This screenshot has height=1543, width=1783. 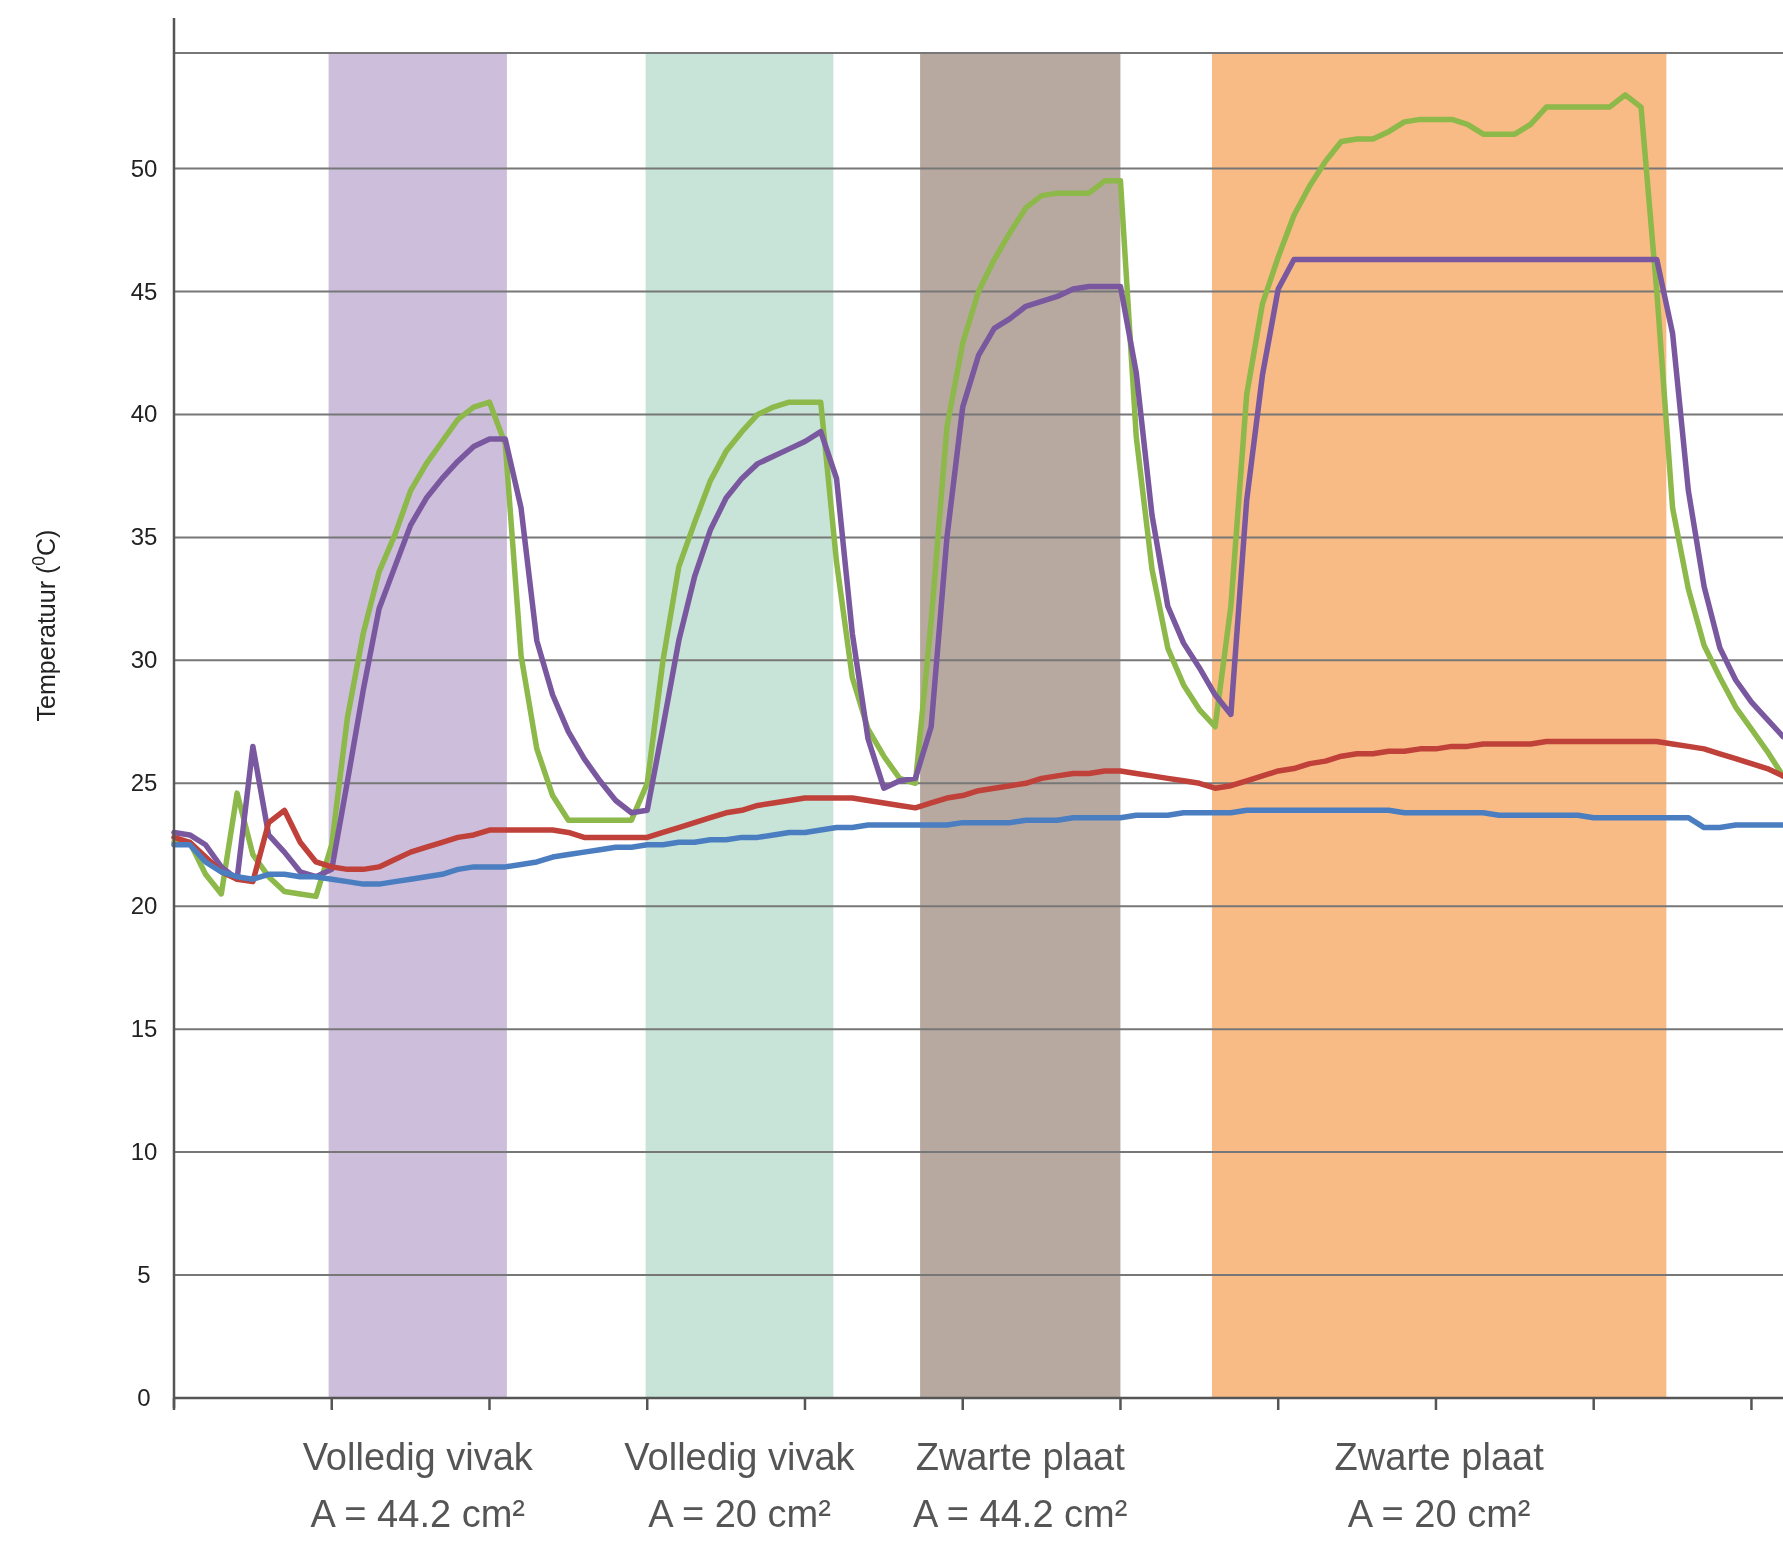 What do you see at coordinates (144, 660) in the screenshot?
I see `y-tick-label: 30` at bounding box center [144, 660].